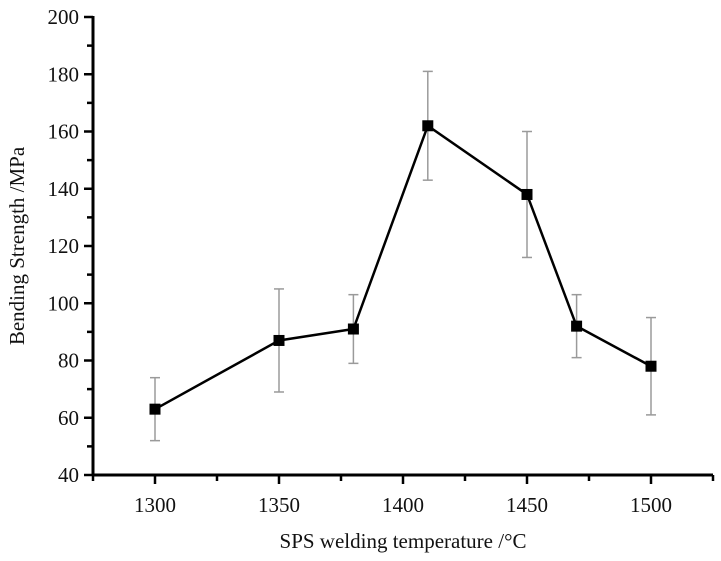 This screenshot has height=561, width=721. I want to click on y-tick-label: 180, so click(64, 74).